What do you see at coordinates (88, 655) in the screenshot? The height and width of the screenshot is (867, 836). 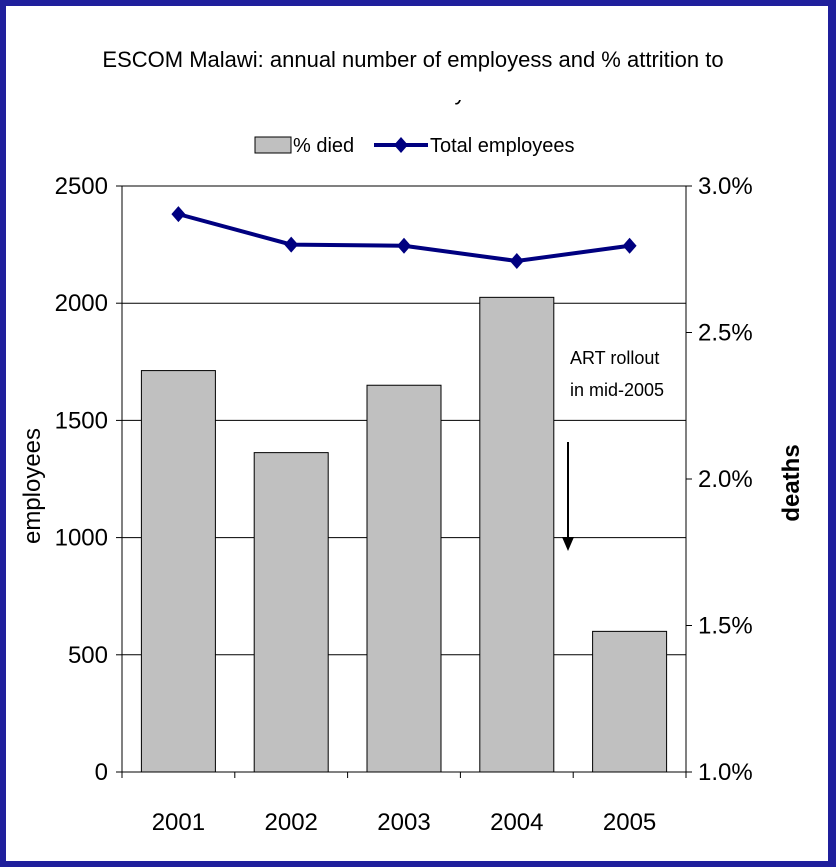 I see `left-tick-label: 500` at bounding box center [88, 655].